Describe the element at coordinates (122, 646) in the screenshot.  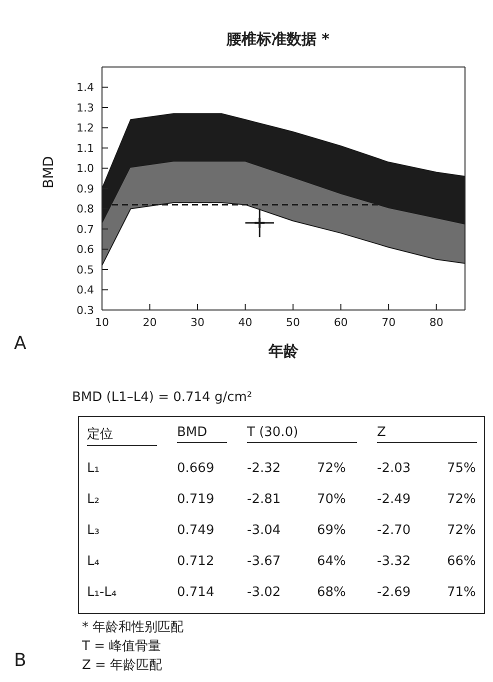
I see `text: T = 峰值骨量` at that location.